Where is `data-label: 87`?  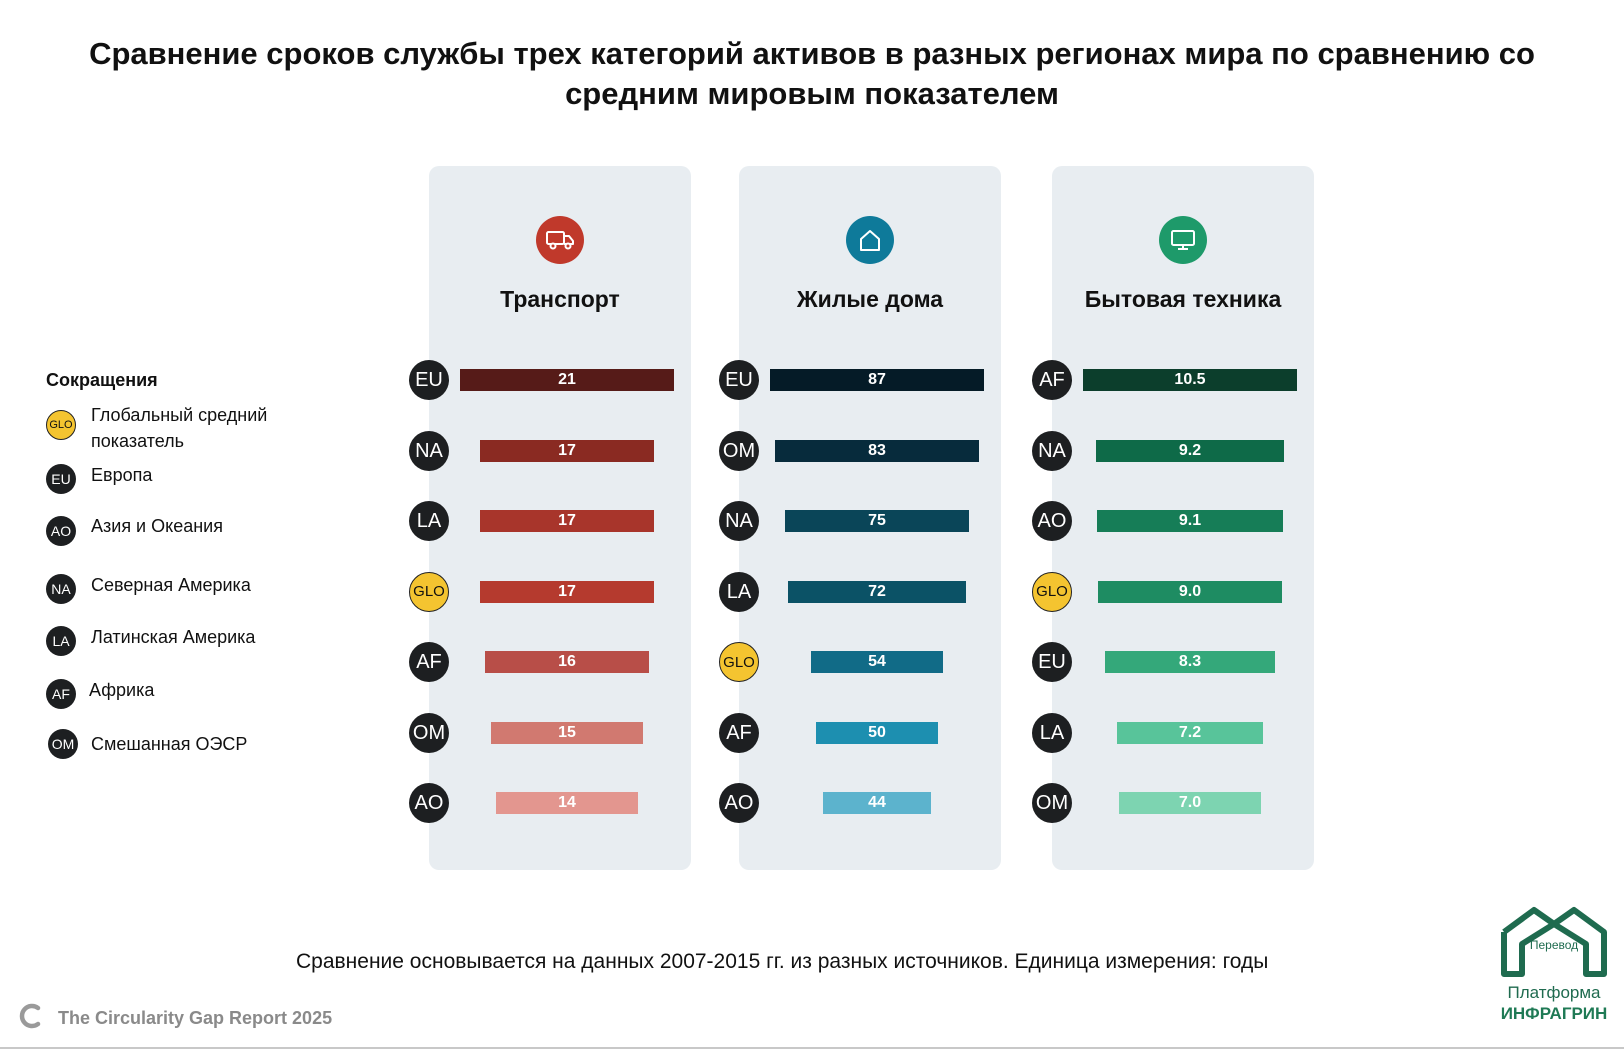
data-label: 87 is located at coordinates (877, 379).